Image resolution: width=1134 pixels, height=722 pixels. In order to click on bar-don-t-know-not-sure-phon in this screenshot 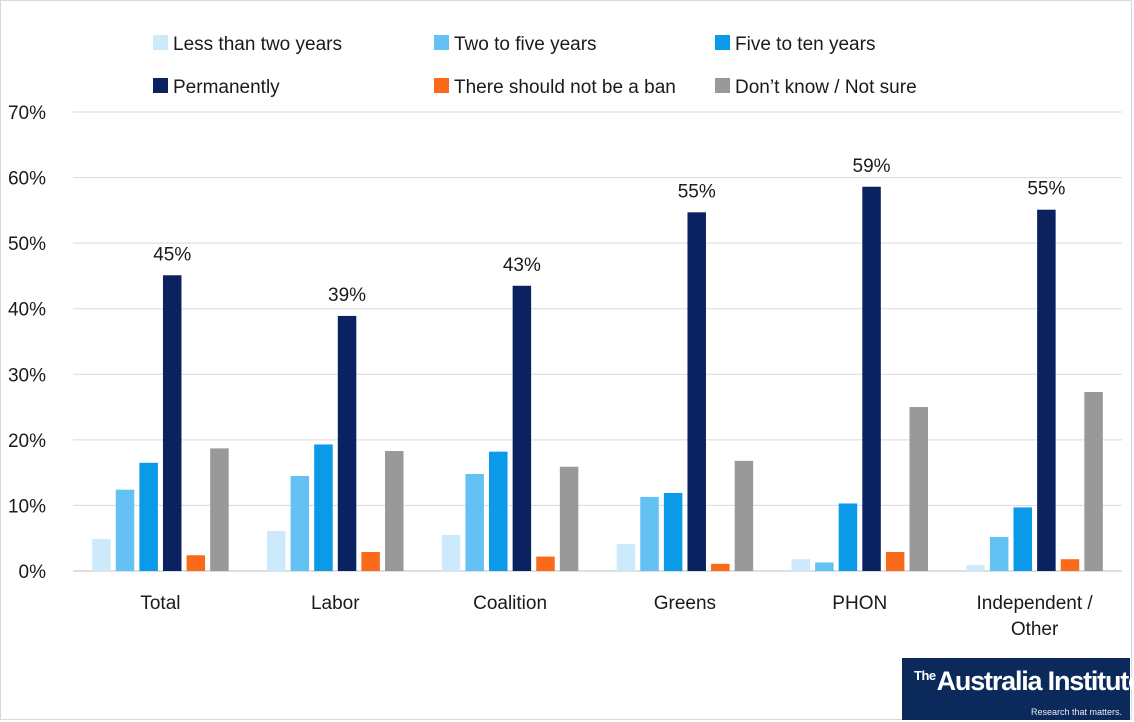, I will do `click(918, 489)`.